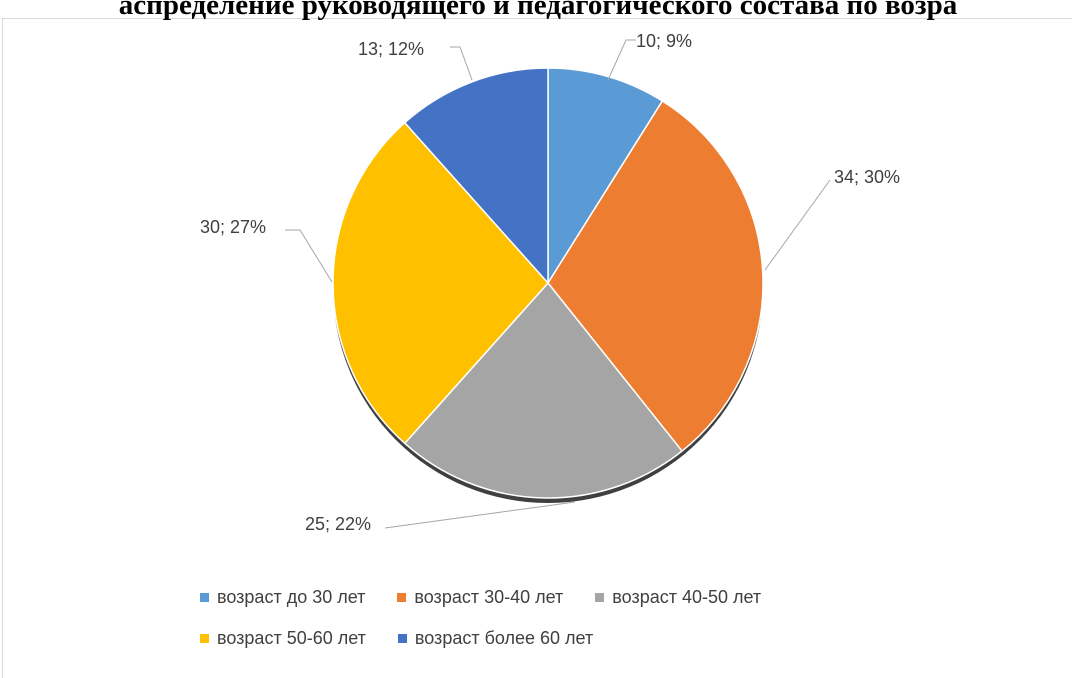  What do you see at coordinates (291, 597) in the screenshot?
I see `legend-label-under-30: возраст до 30 лет` at bounding box center [291, 597].